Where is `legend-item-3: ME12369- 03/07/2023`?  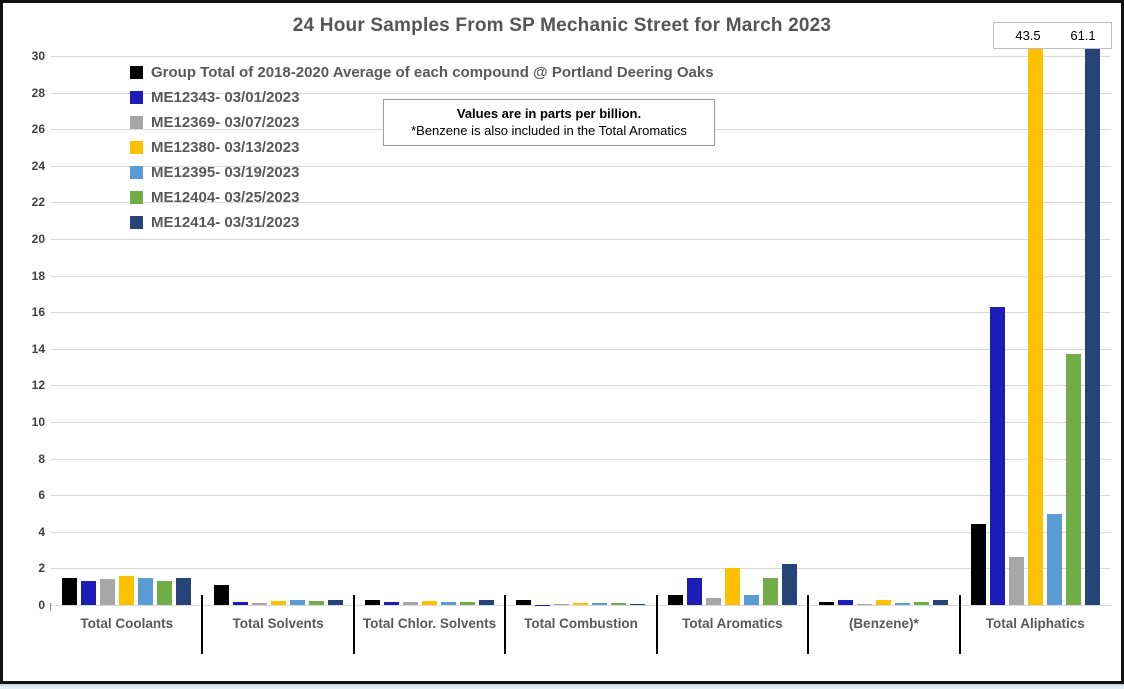
legend-item-3: ME12369- 03/07/2023 is located at coordinates (422, 122).